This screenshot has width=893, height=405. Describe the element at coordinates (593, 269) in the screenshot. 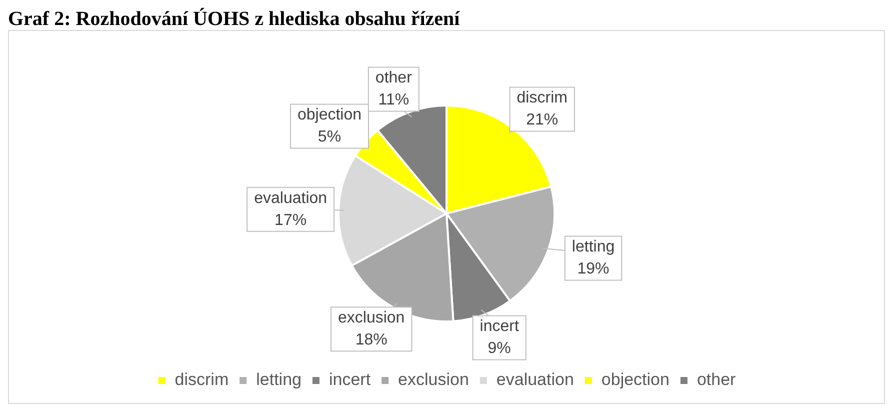

I see `data-label: 19%` at that location.